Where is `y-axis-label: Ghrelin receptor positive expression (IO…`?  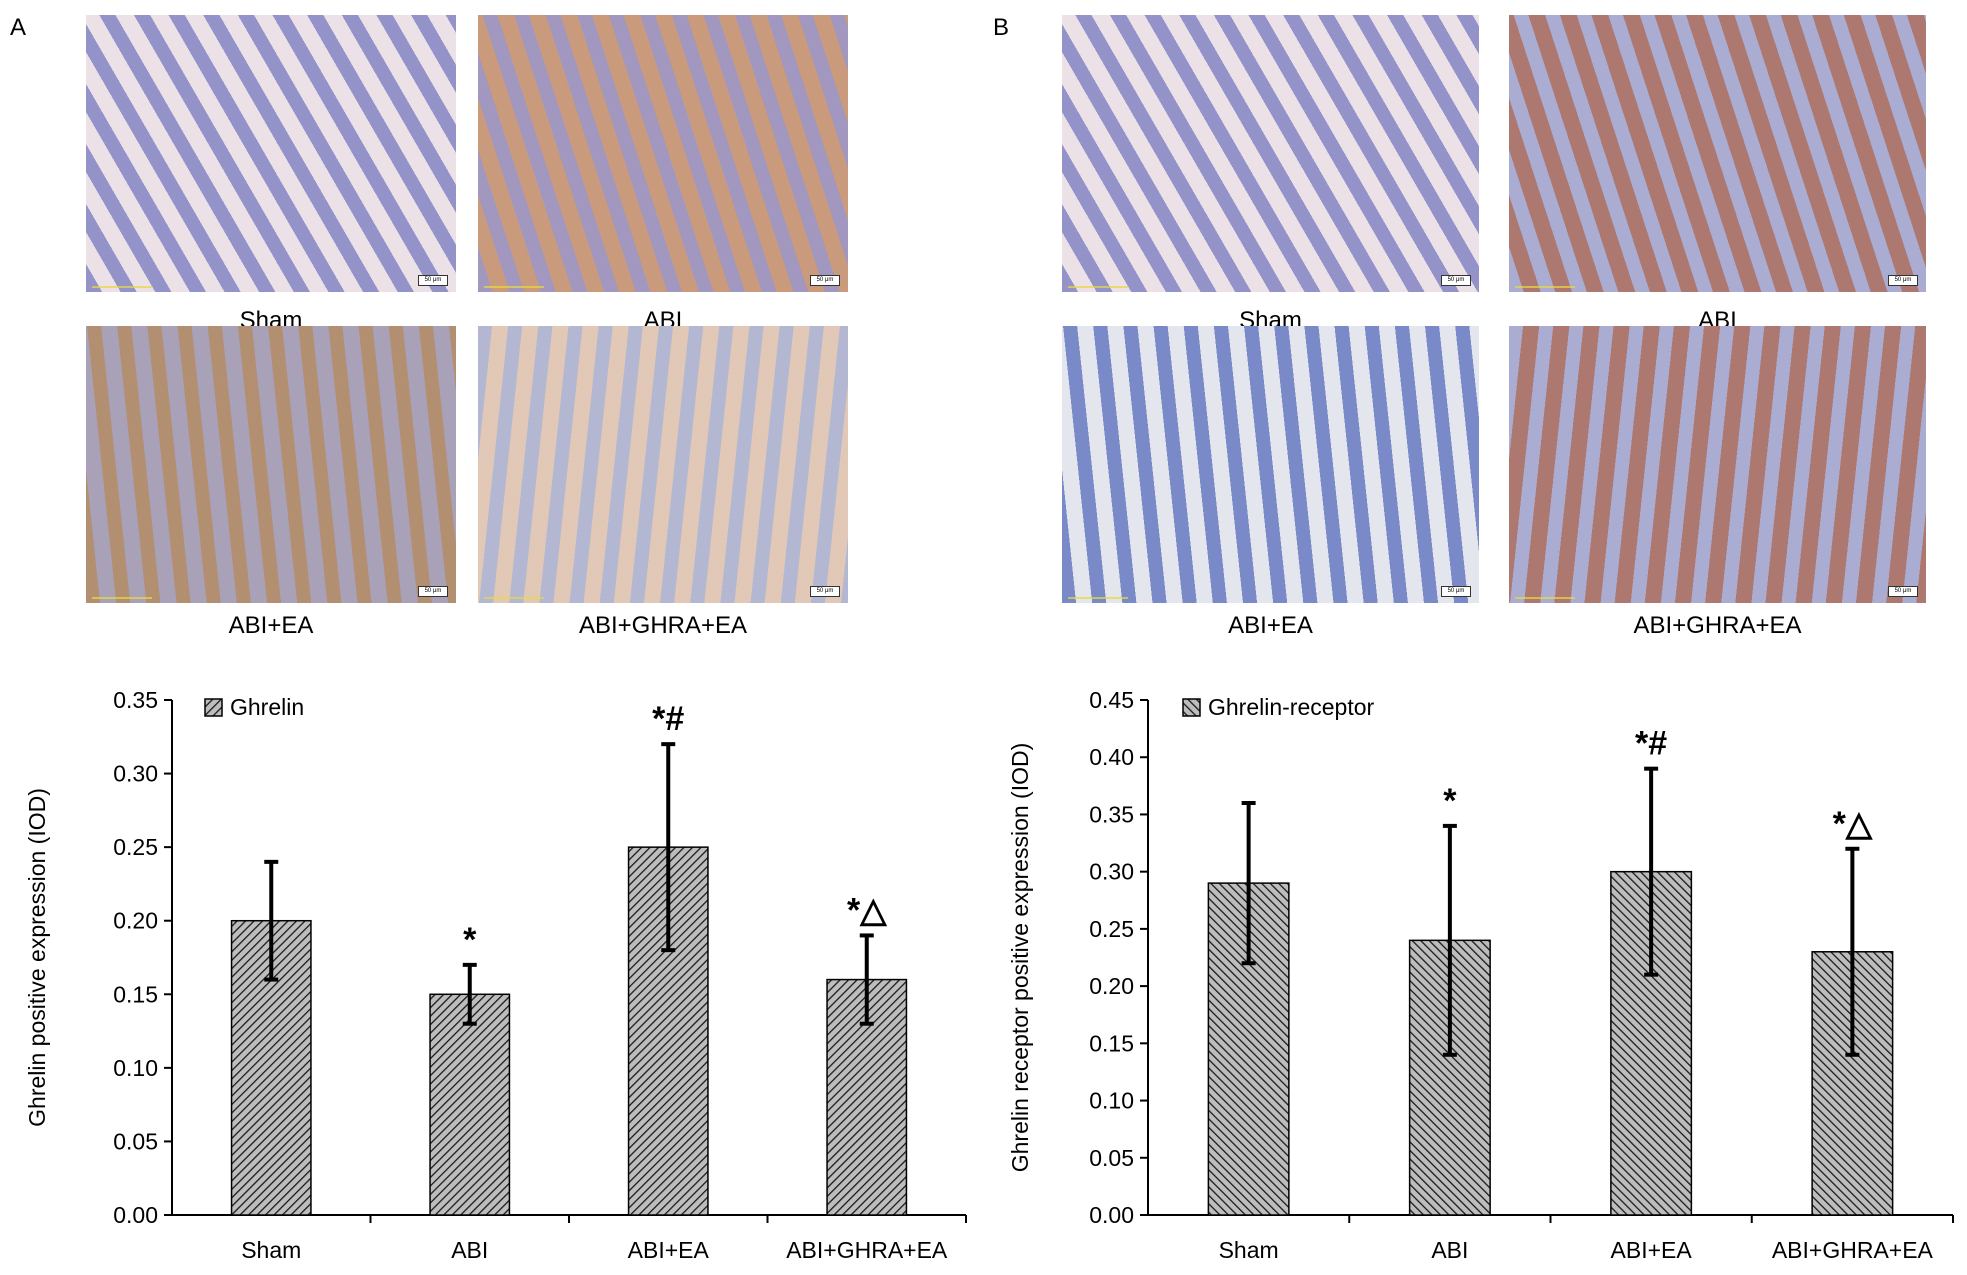
y-axis-label: Ghrelin receptor positive expression (IO… is located at coordinates (1020, 958).